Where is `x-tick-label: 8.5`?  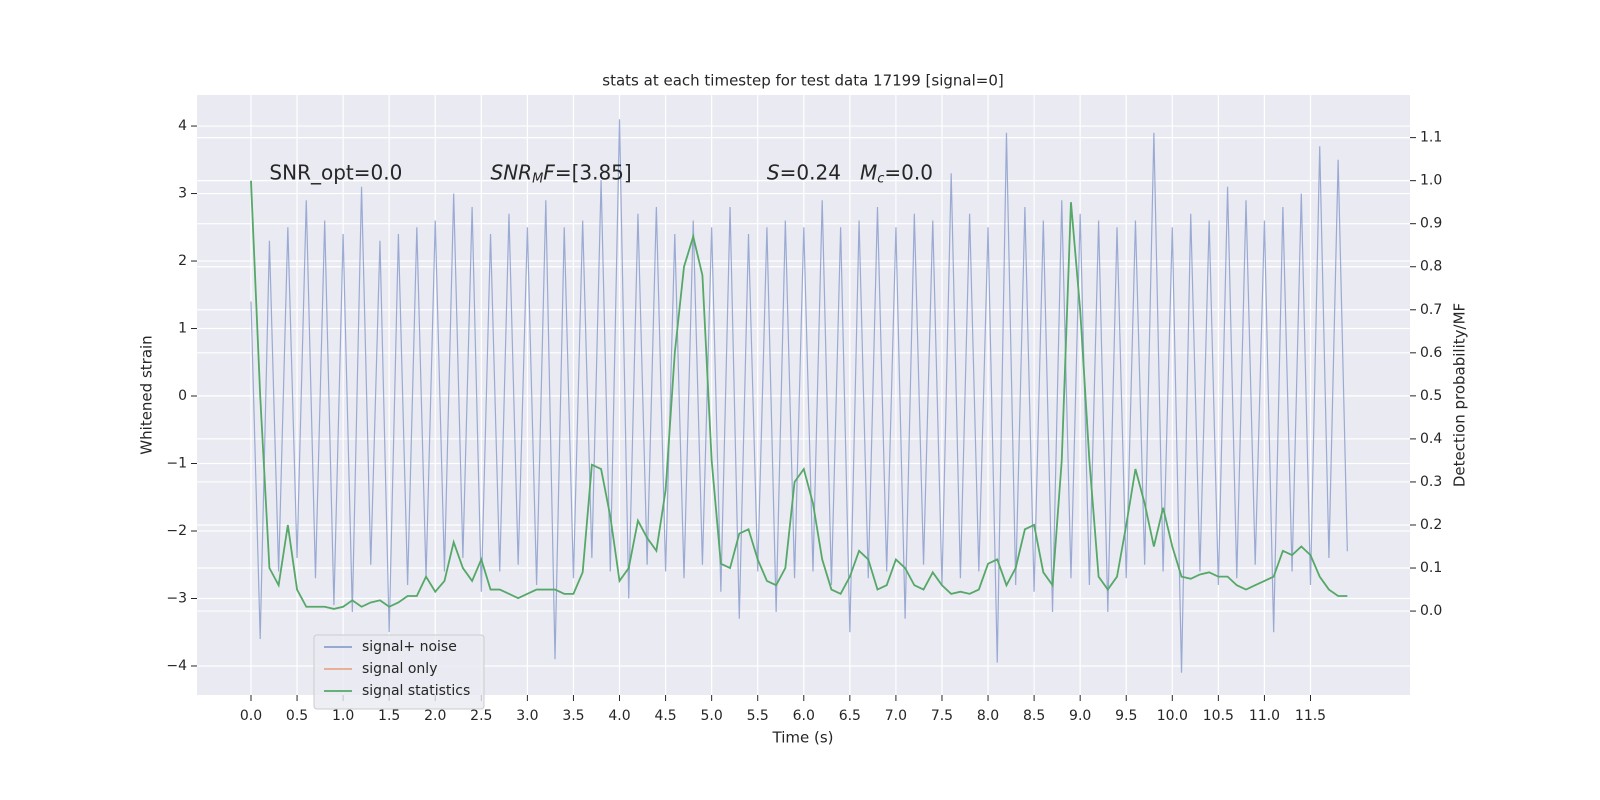 x-tick-label: 8.5 is located at coordinates (1034, 716).